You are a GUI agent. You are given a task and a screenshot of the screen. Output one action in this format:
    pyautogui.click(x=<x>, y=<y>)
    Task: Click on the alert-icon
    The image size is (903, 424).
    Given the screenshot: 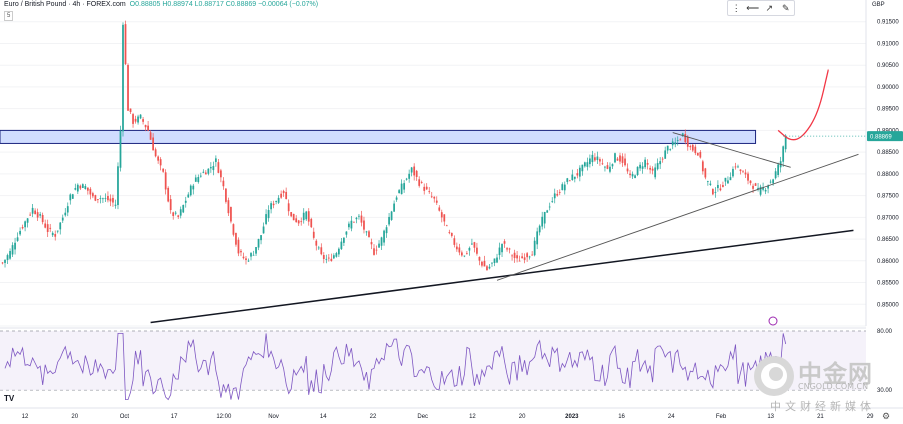 What is the action you would take?
    pyautogui.click(x=773, y=321)
    